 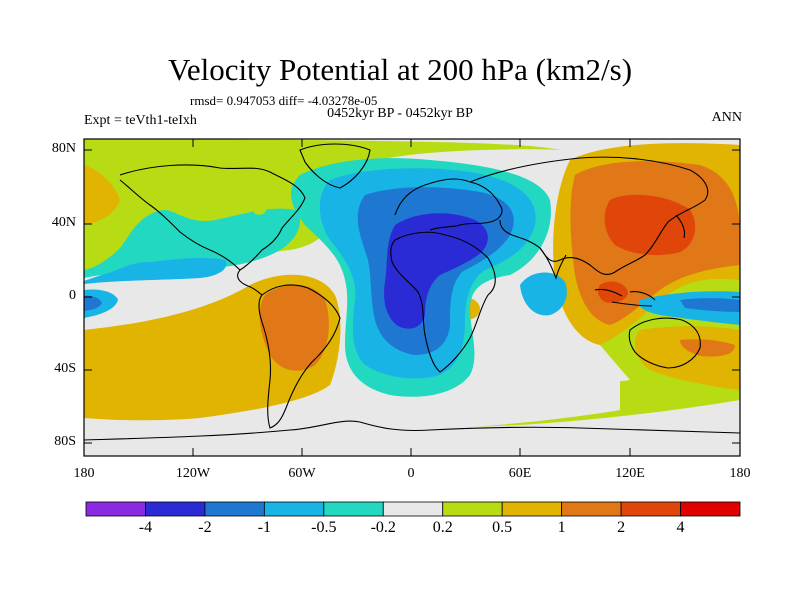 What do you see at coordinates (553, 263) in the screenshot?
I see `coast-india` at bounding box center [553, 263].